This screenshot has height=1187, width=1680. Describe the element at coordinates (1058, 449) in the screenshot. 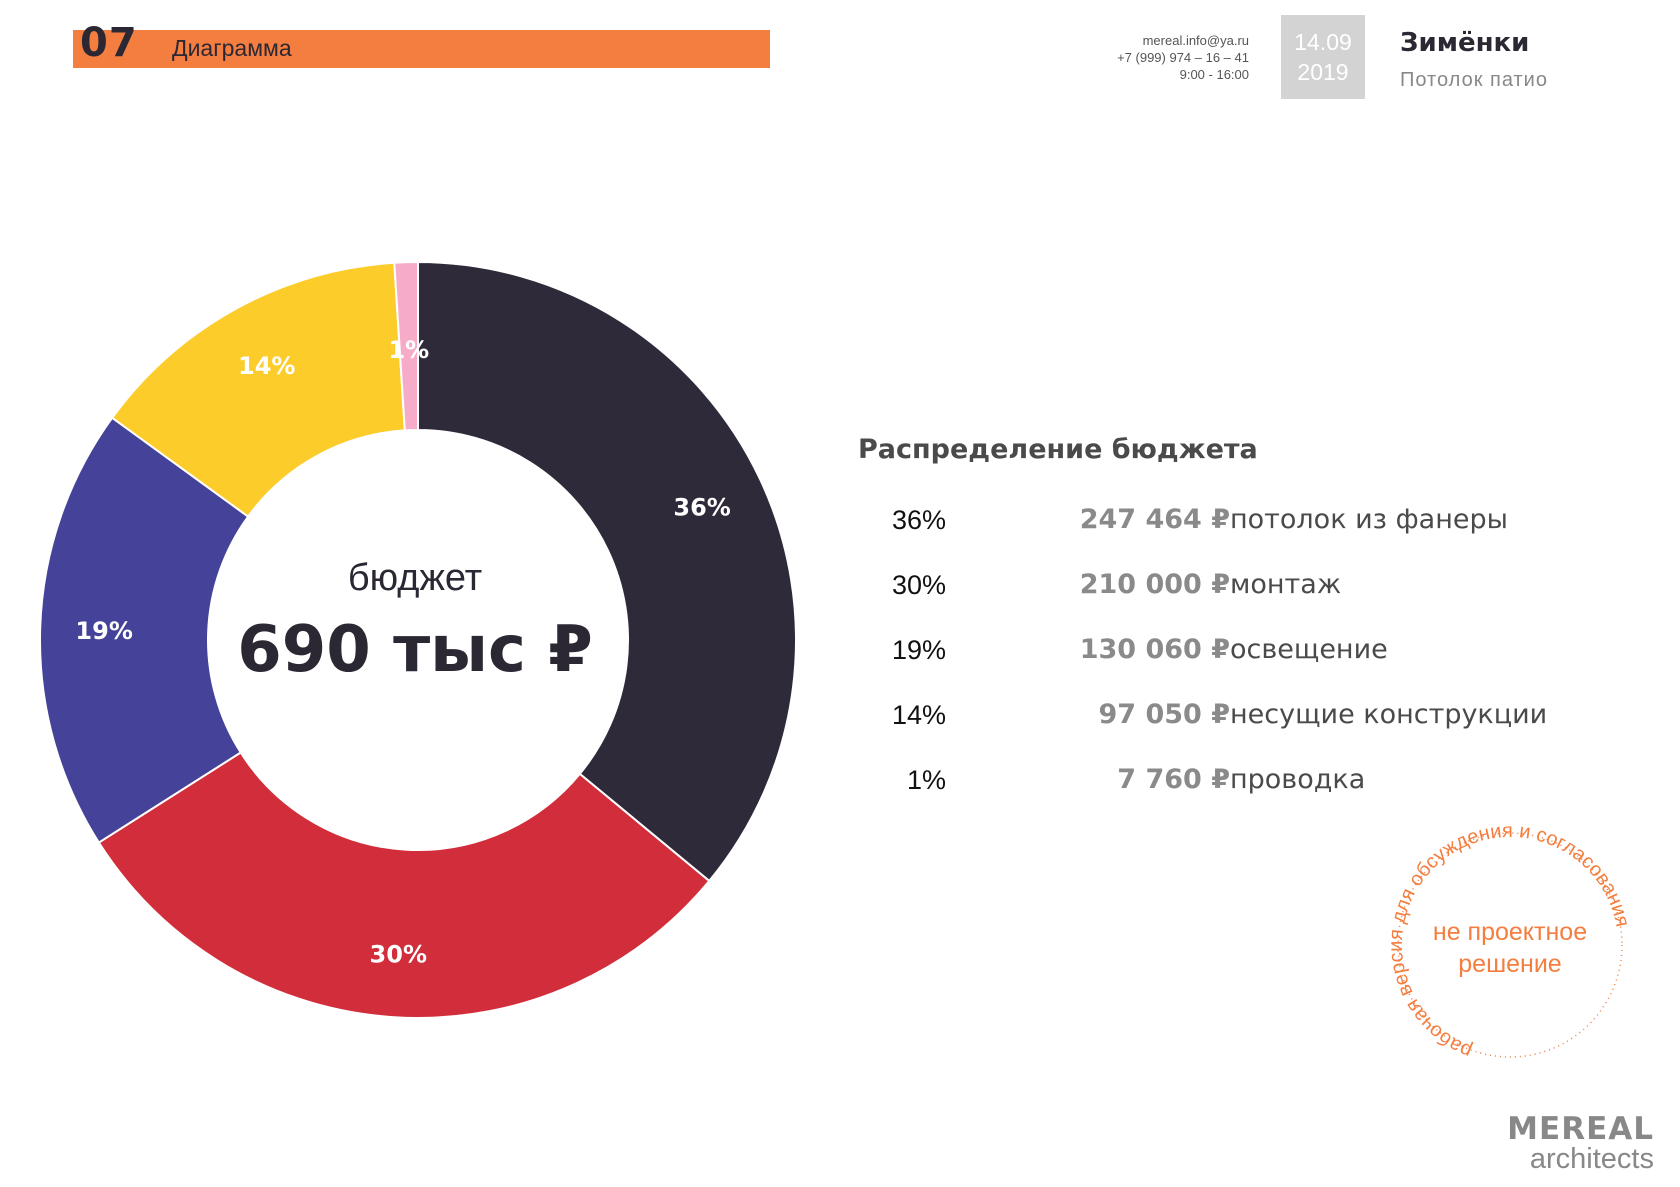

I see `budget-table-title: Распределение бюджета` at that location.